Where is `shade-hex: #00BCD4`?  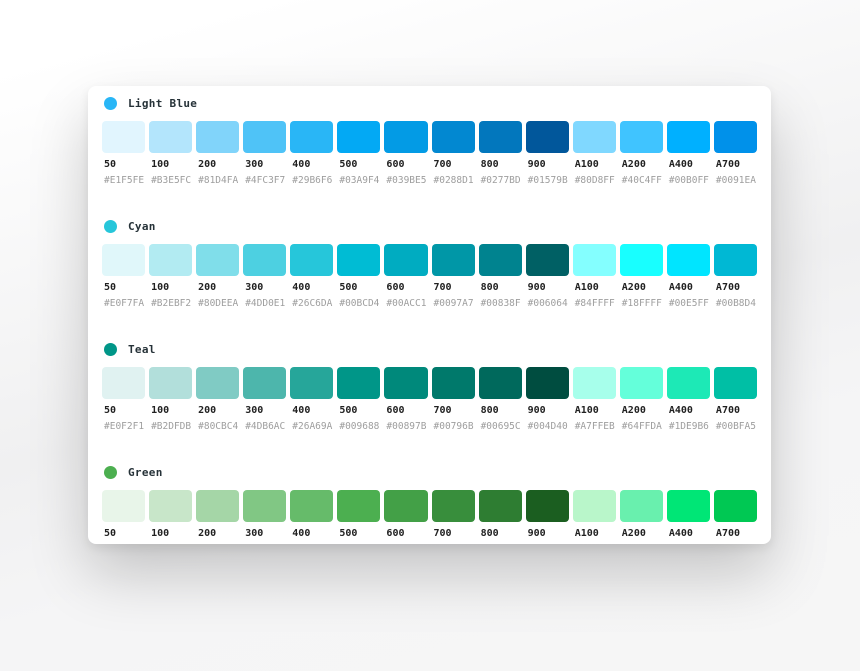
shade-hex: #00BCD4 is located at coordinates (359, 303).